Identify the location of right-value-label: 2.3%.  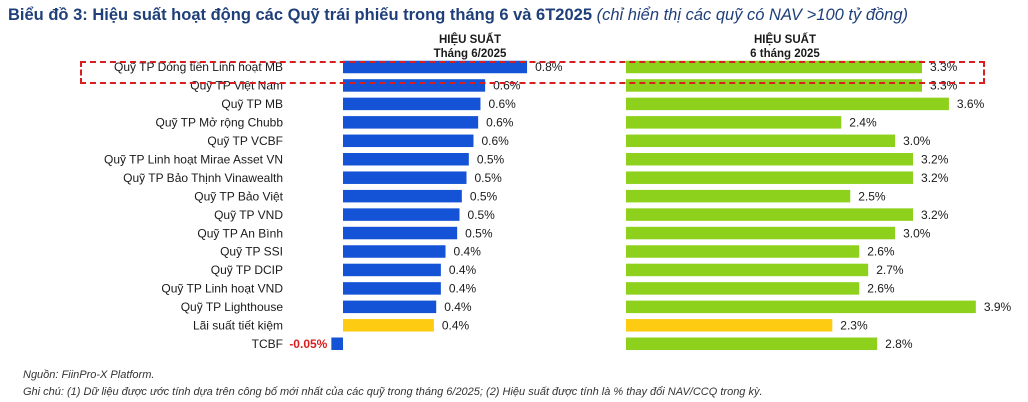
(854, 326).